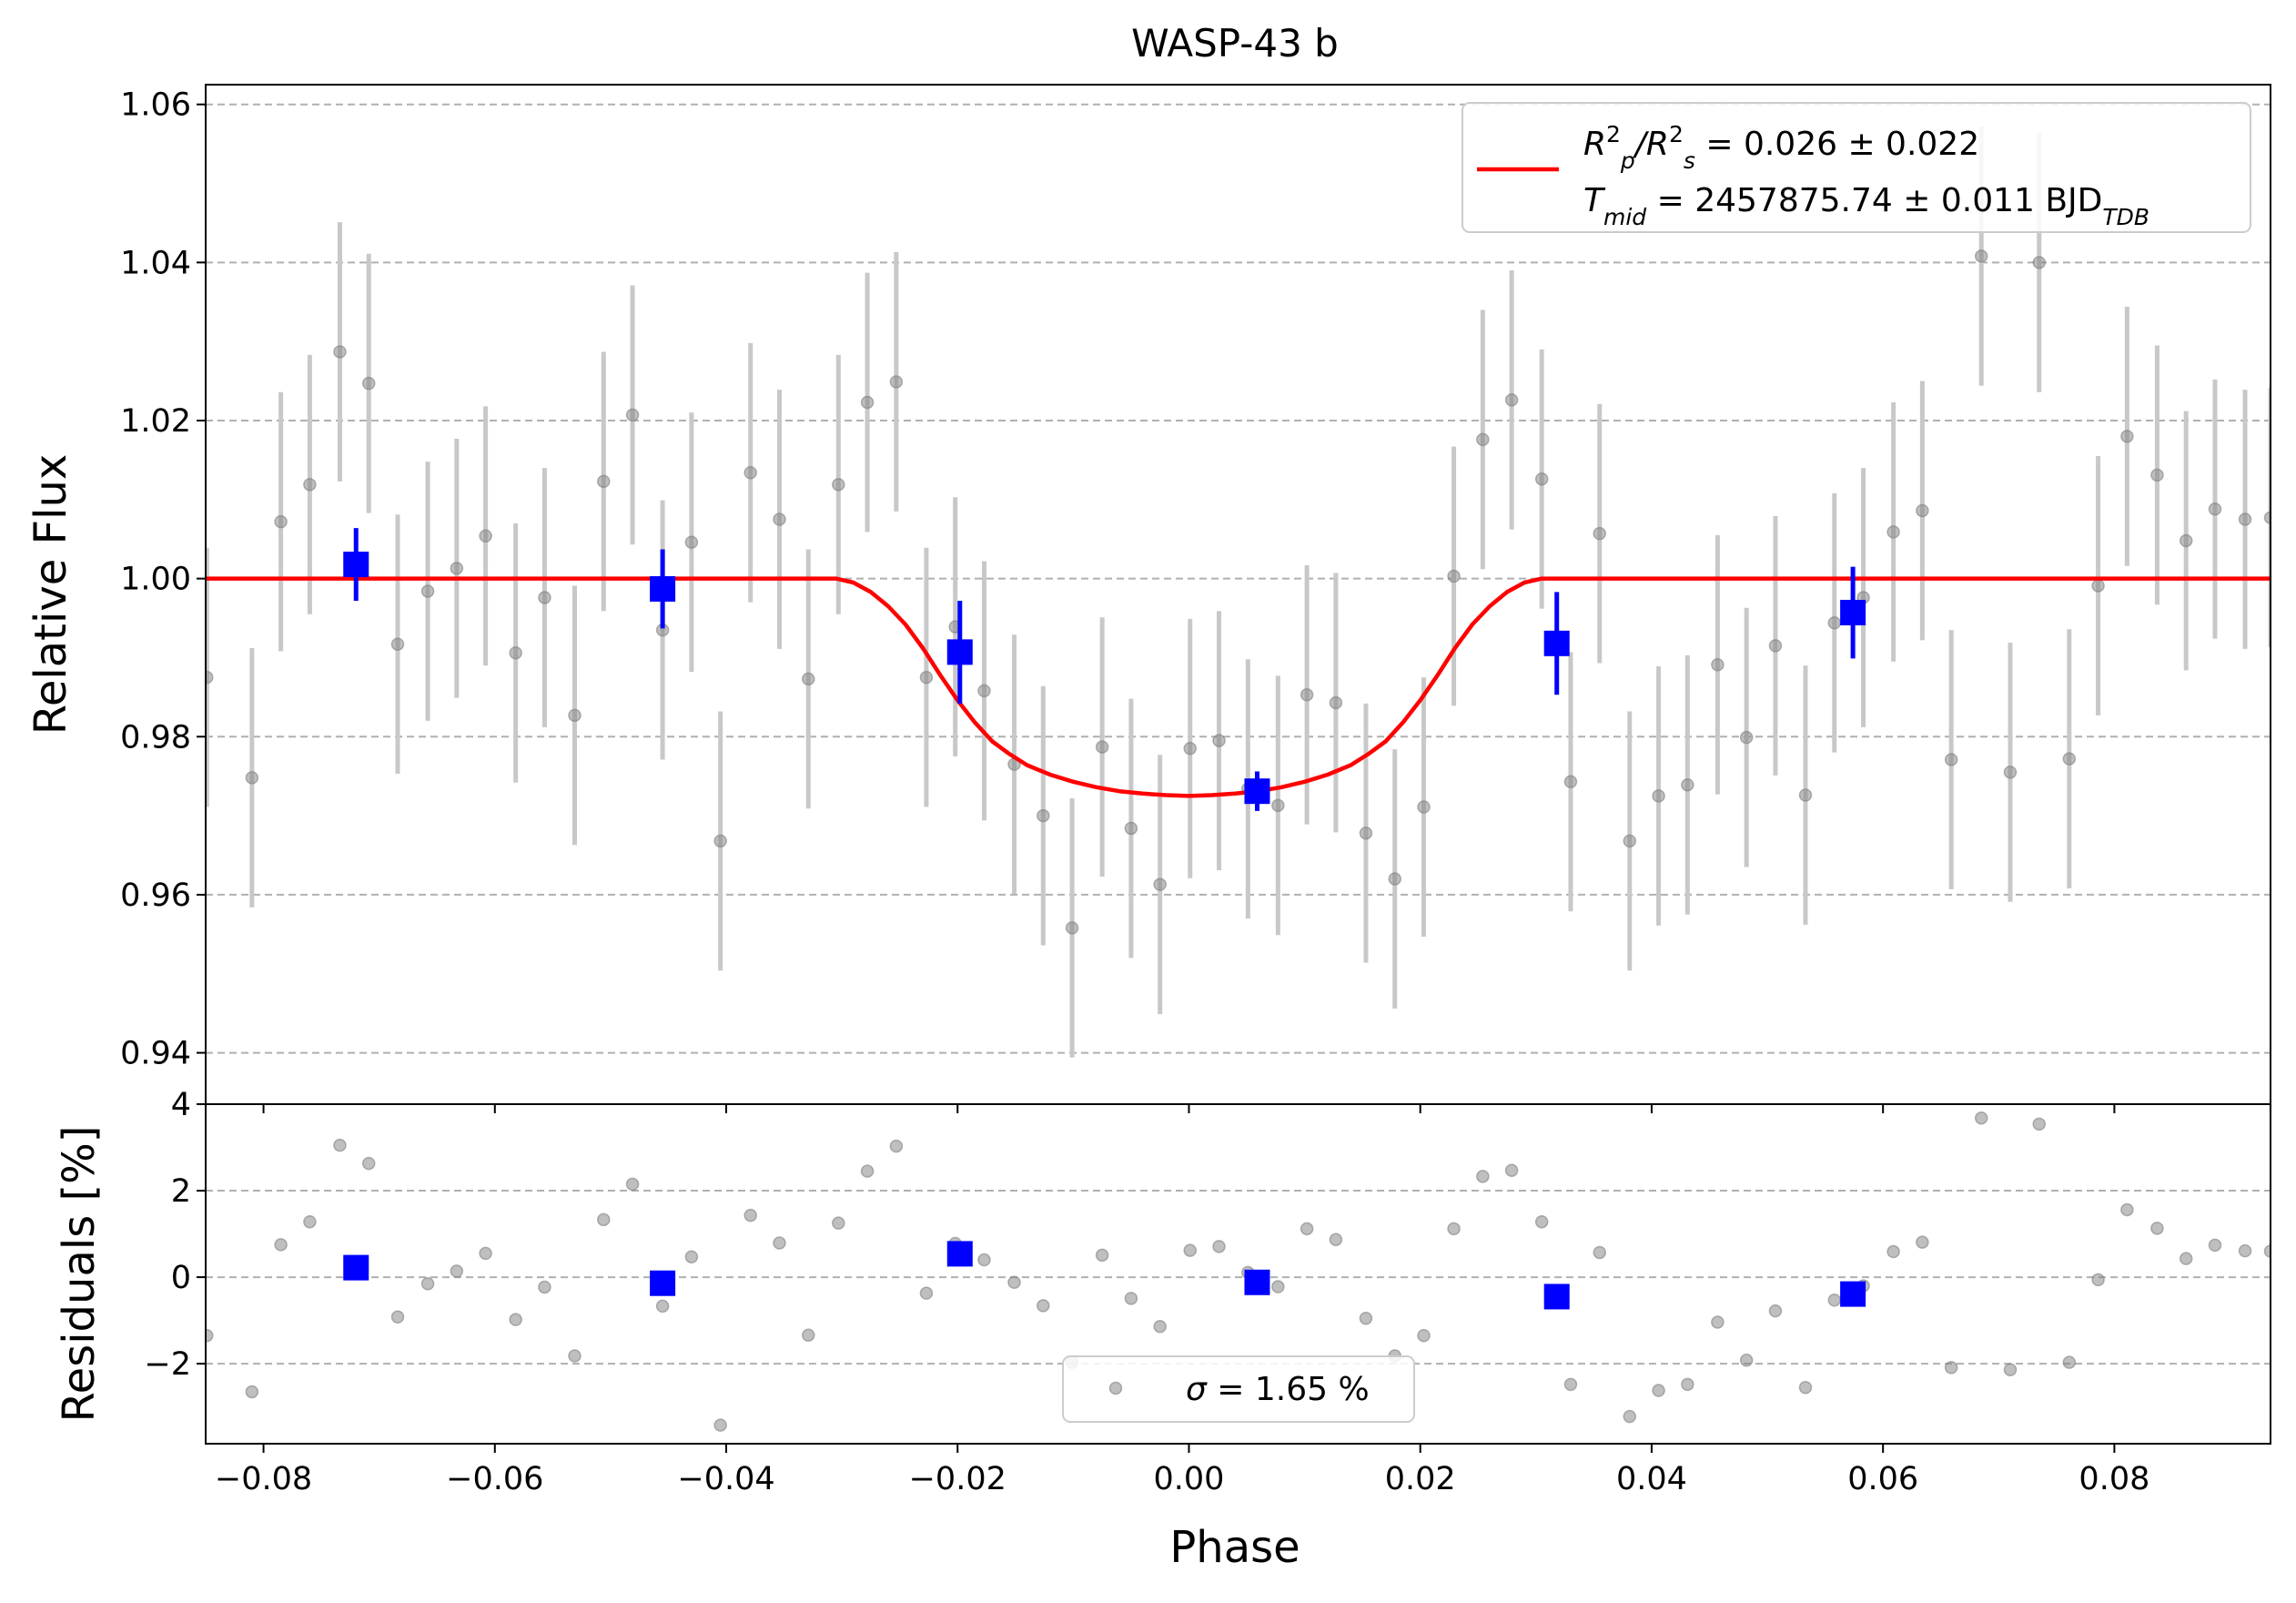 The width and height of the screenshot is (2296, 1603). I want to click on legend-line-tmid-part: T, so click(1595, 200).